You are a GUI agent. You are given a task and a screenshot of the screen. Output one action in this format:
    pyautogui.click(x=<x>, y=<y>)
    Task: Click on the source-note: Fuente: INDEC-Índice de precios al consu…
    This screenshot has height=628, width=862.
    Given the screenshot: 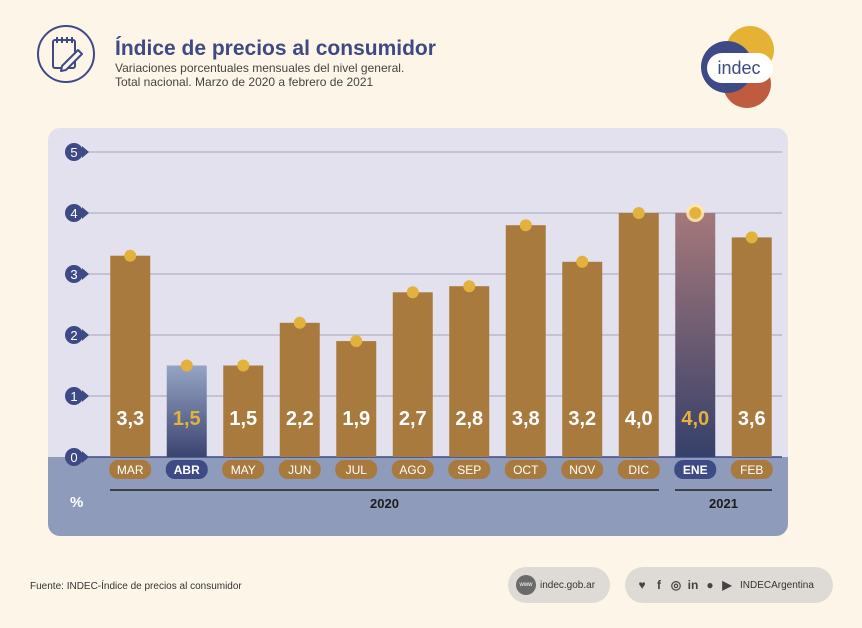 What is the action you would take?
    pyautogui.click(x=136, y=586)
    